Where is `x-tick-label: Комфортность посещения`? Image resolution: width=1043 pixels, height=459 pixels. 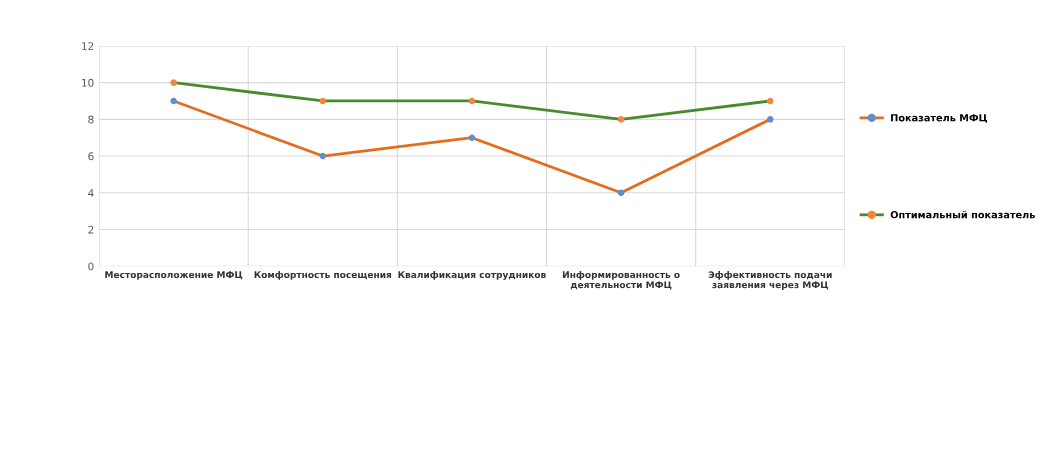
x-tick-label: Комфортность посещения is located at coordinates (323, 275).